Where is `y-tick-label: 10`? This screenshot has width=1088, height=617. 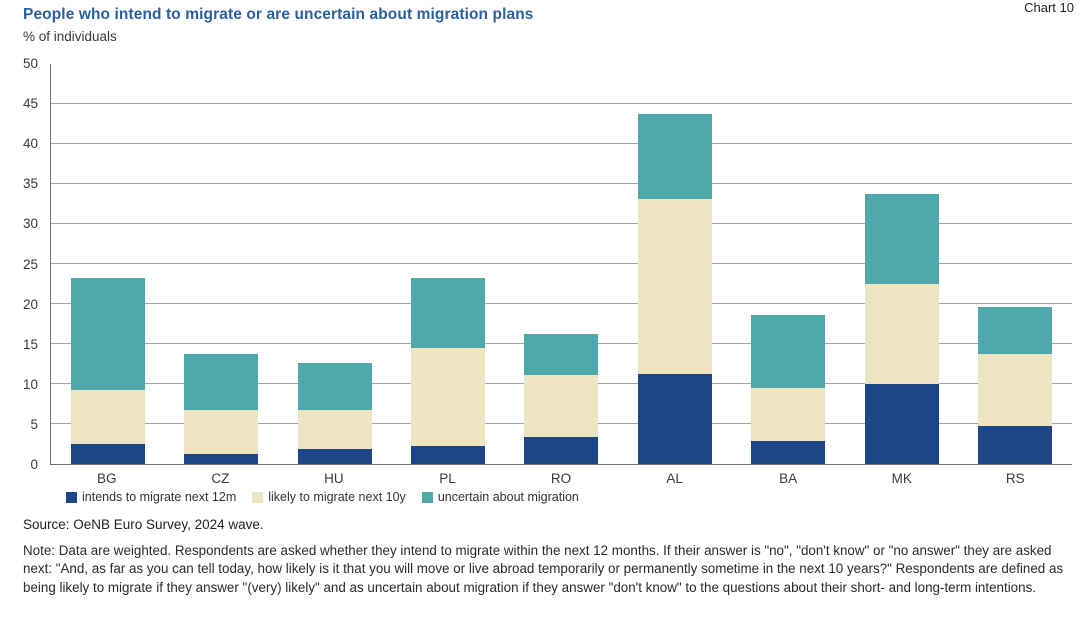
y-tick-label: 10 is located at coordinates (30, 384).